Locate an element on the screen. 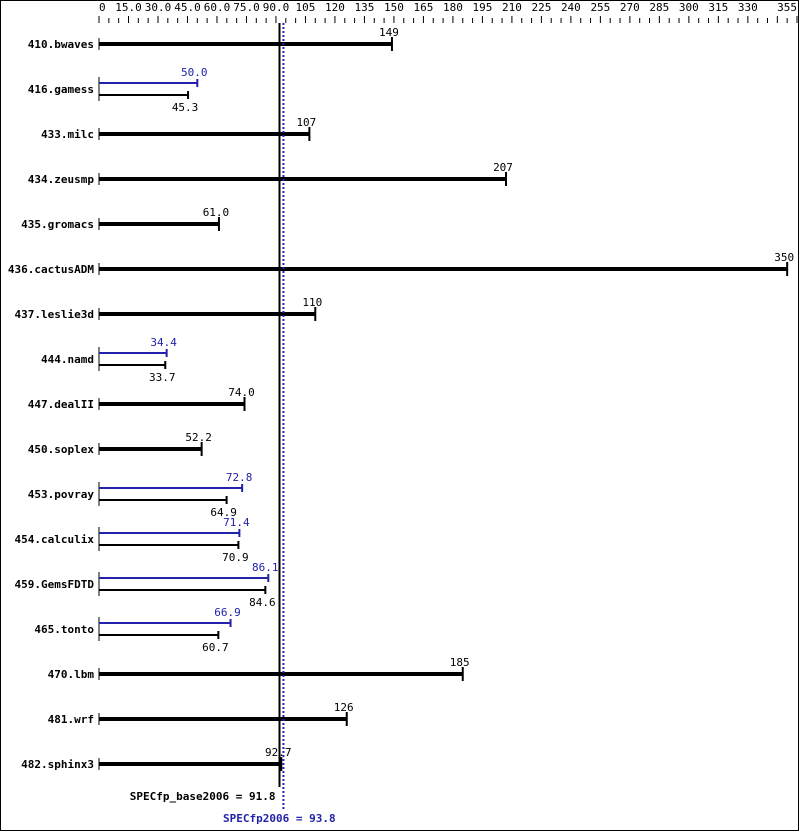 This screenshot has height=832, width=799. base-value-label: 45.3 is located at coordinates (185, 107).